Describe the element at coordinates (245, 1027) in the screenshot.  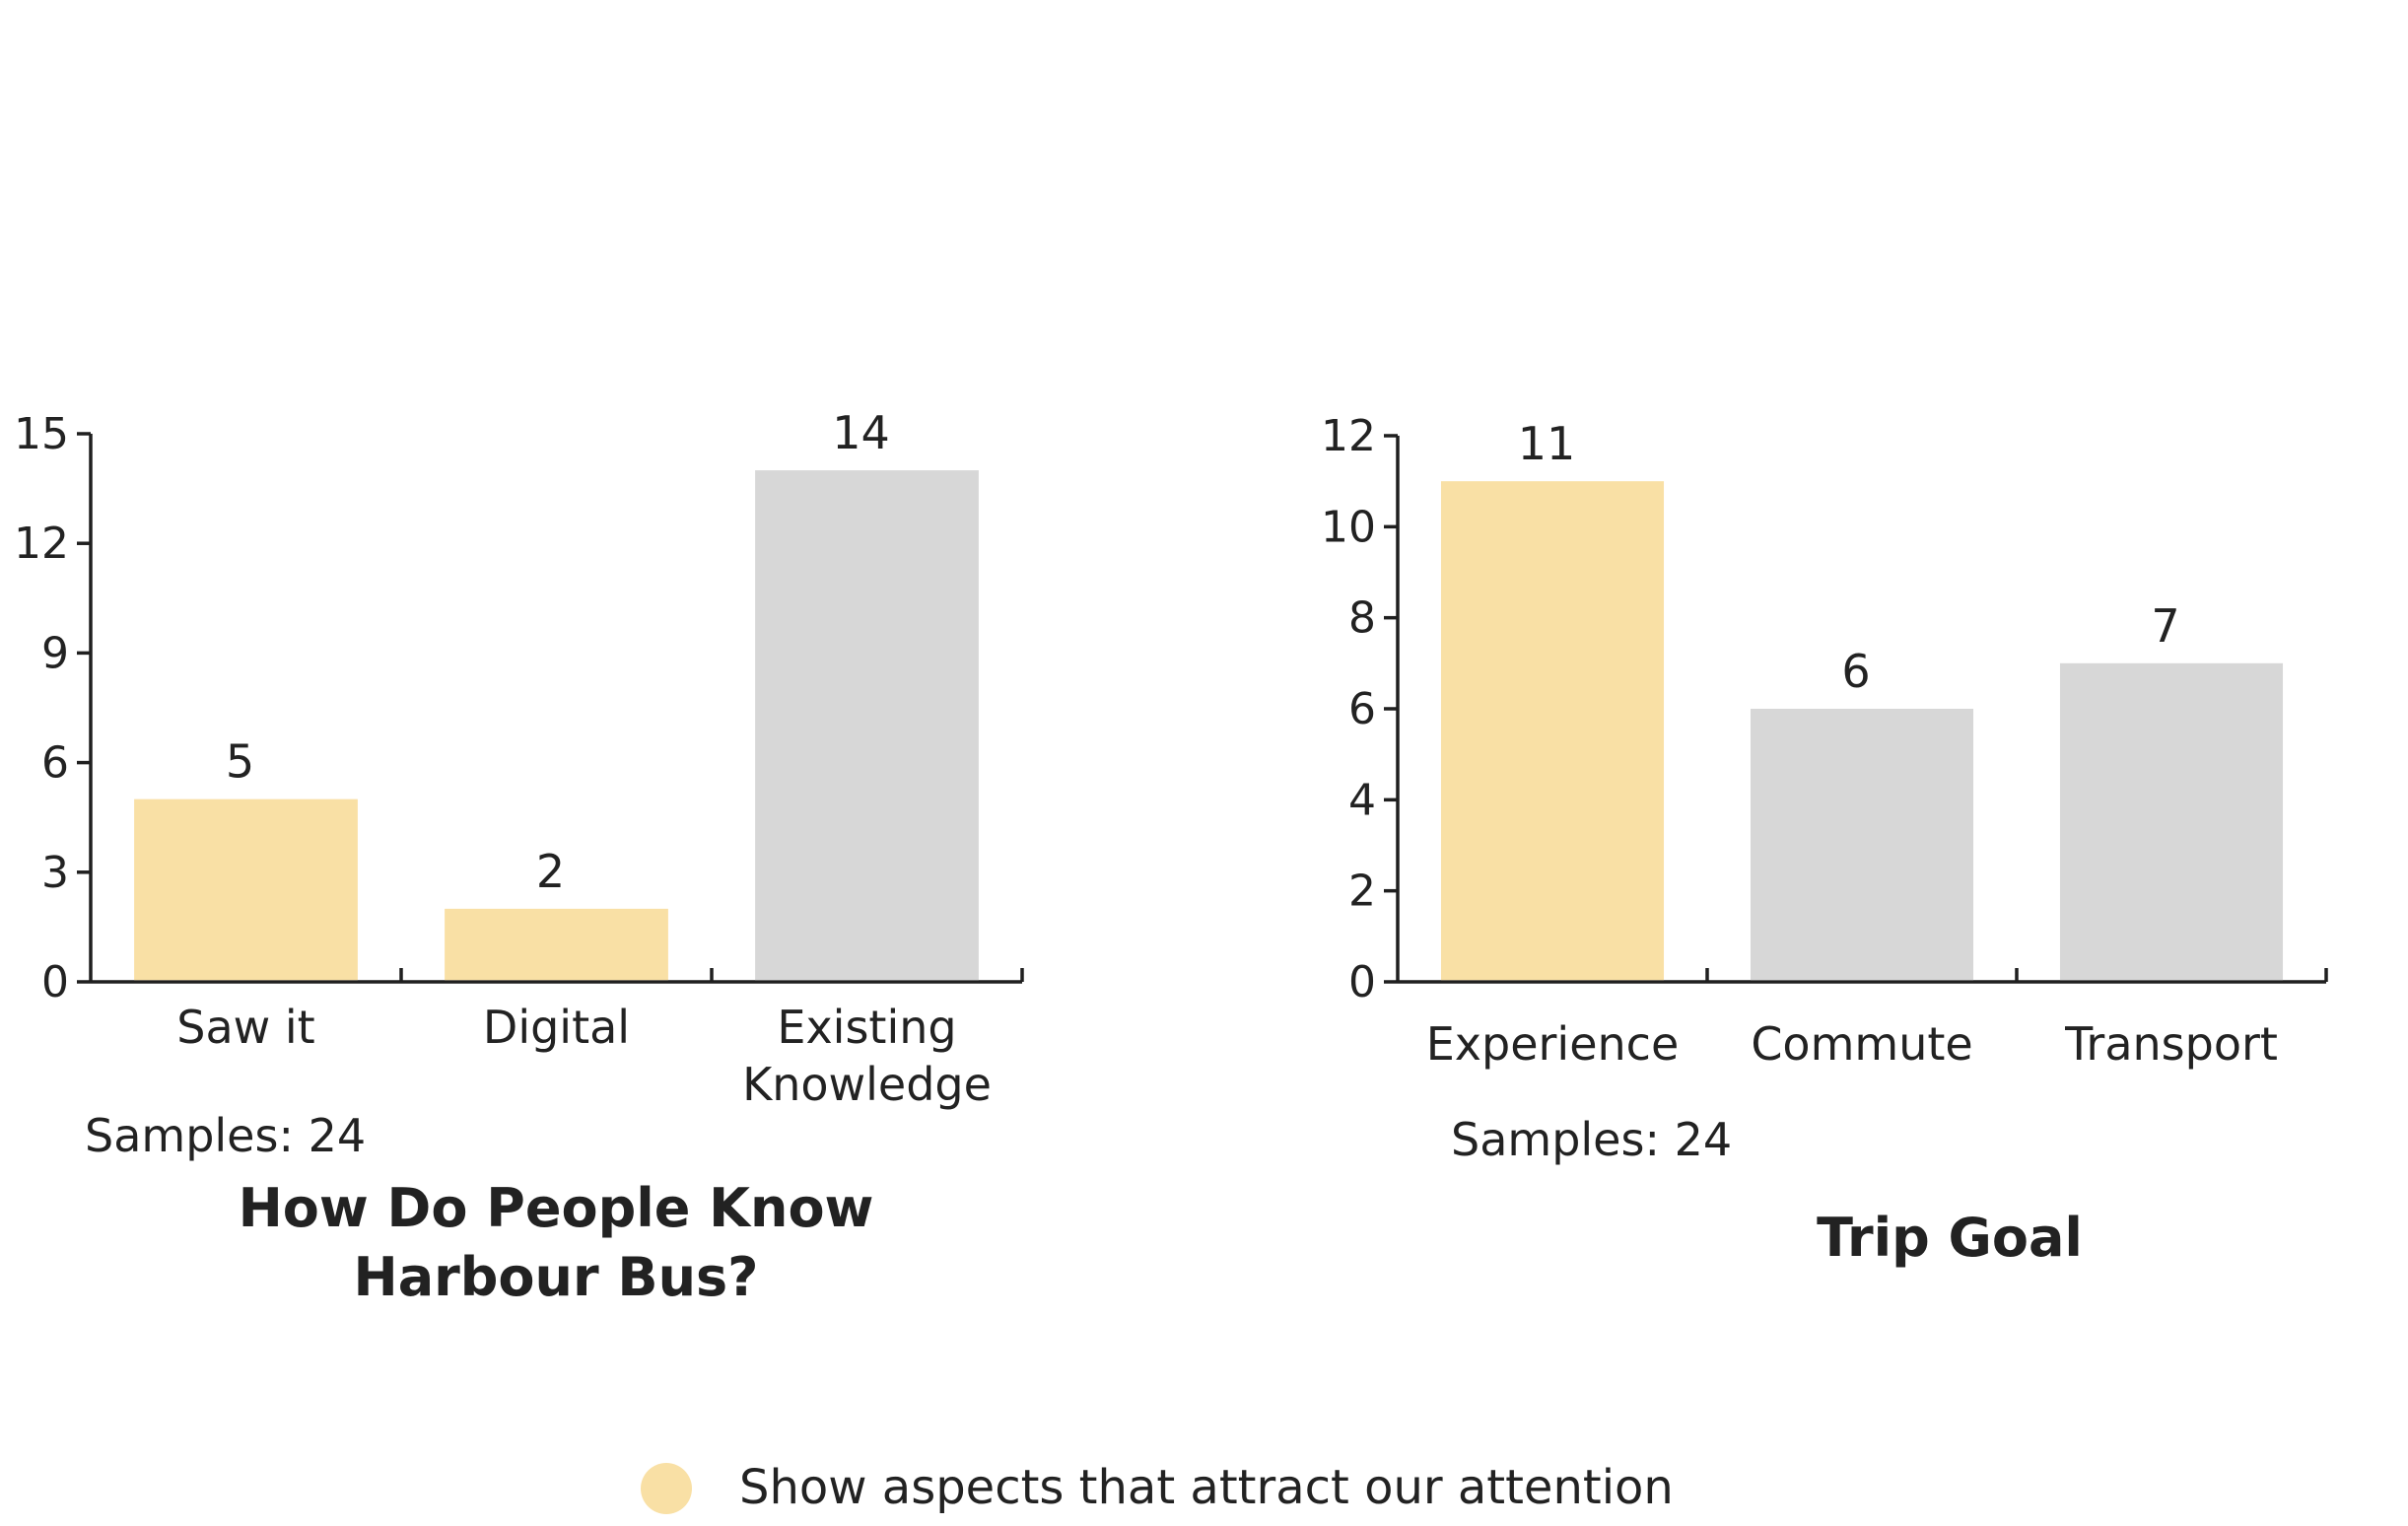
I see `category-label: Saw it` at that location.